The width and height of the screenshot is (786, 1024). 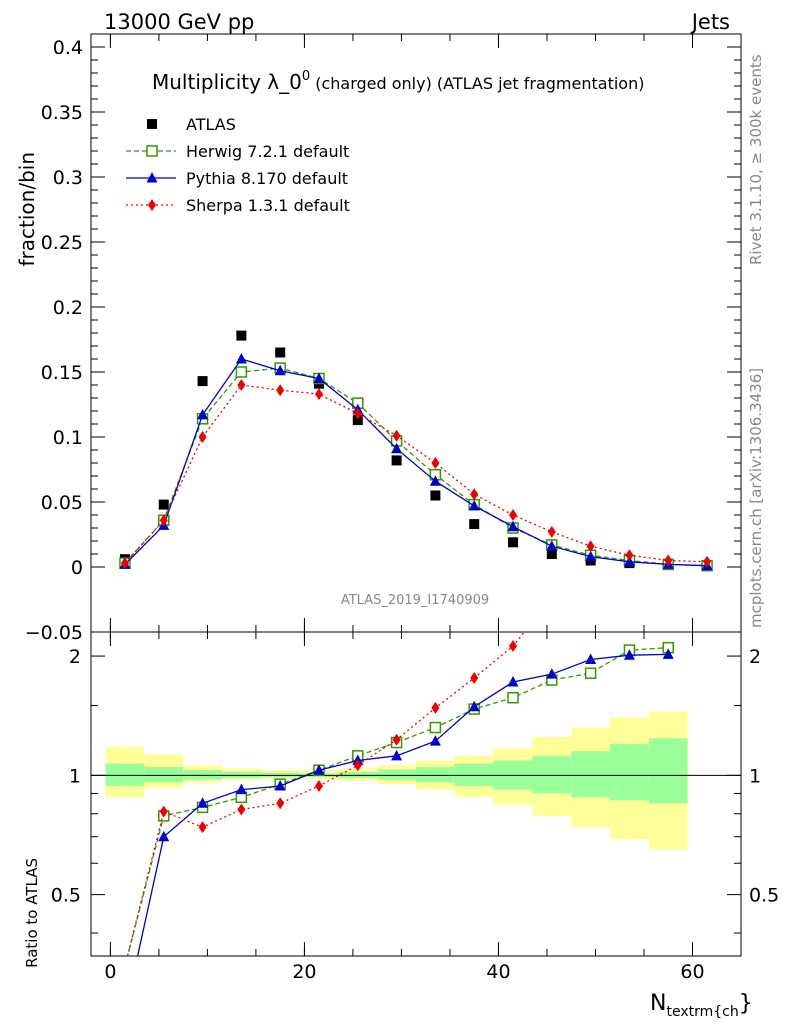 What do you see at coordinates (756, 498) in the screenshot?
I see `mcplots-label: mcplots.cern.ch [arXiv:1306.3436]` at bounding box center [756, 498].